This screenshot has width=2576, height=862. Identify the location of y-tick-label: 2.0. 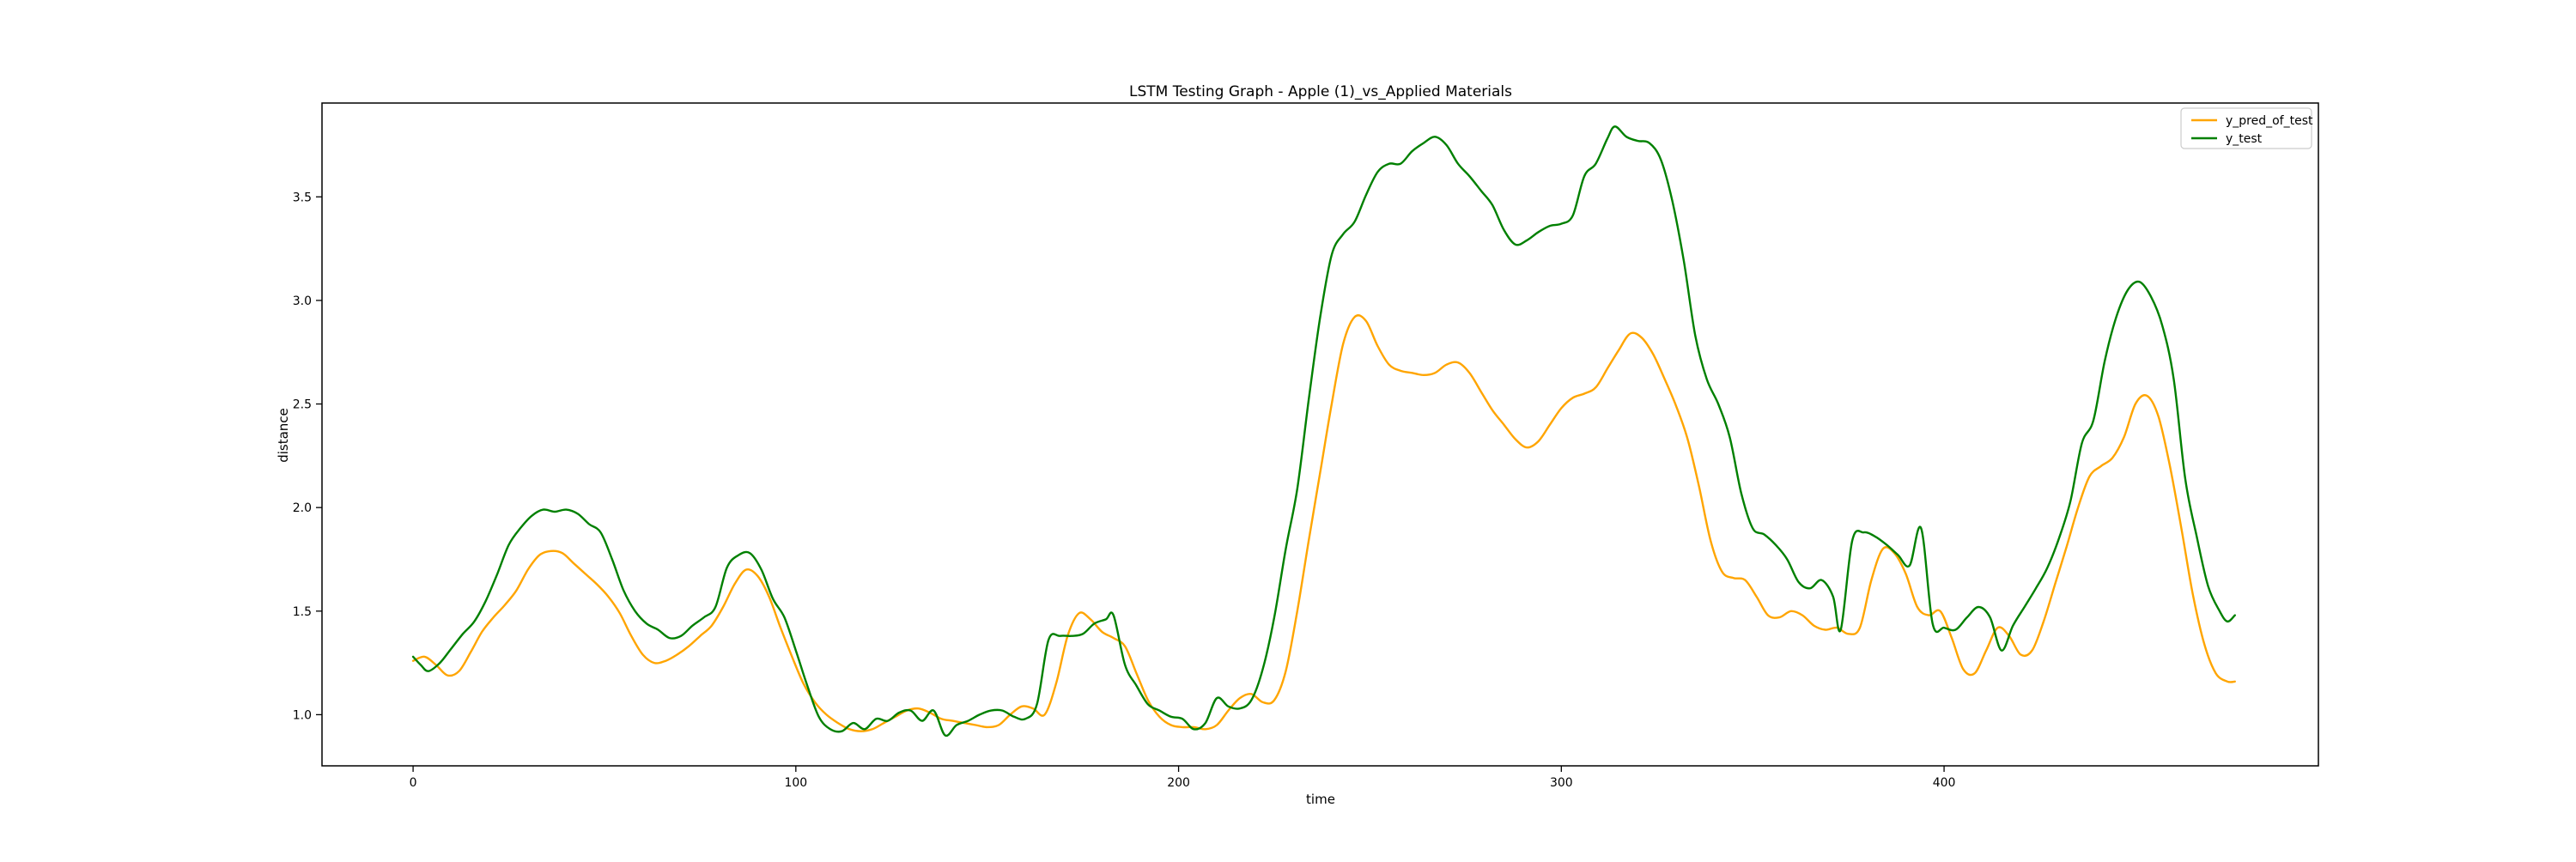
(302, 508).